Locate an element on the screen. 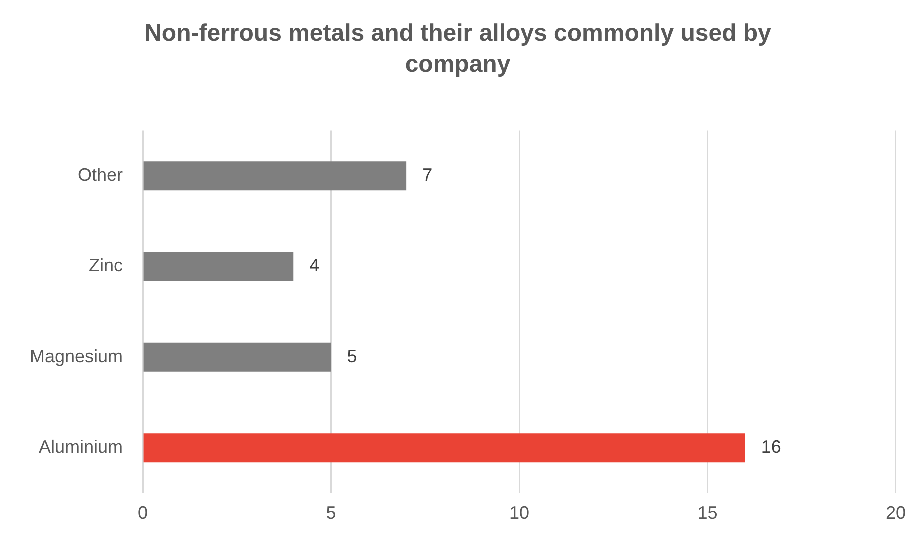 The width and height of the screenshot is (916, 541). x-tick-label: 0 is located at coordinates (143, 513).